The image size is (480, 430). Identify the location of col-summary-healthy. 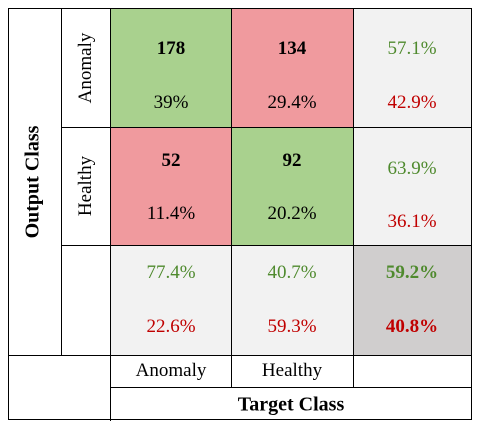
(292, 300).